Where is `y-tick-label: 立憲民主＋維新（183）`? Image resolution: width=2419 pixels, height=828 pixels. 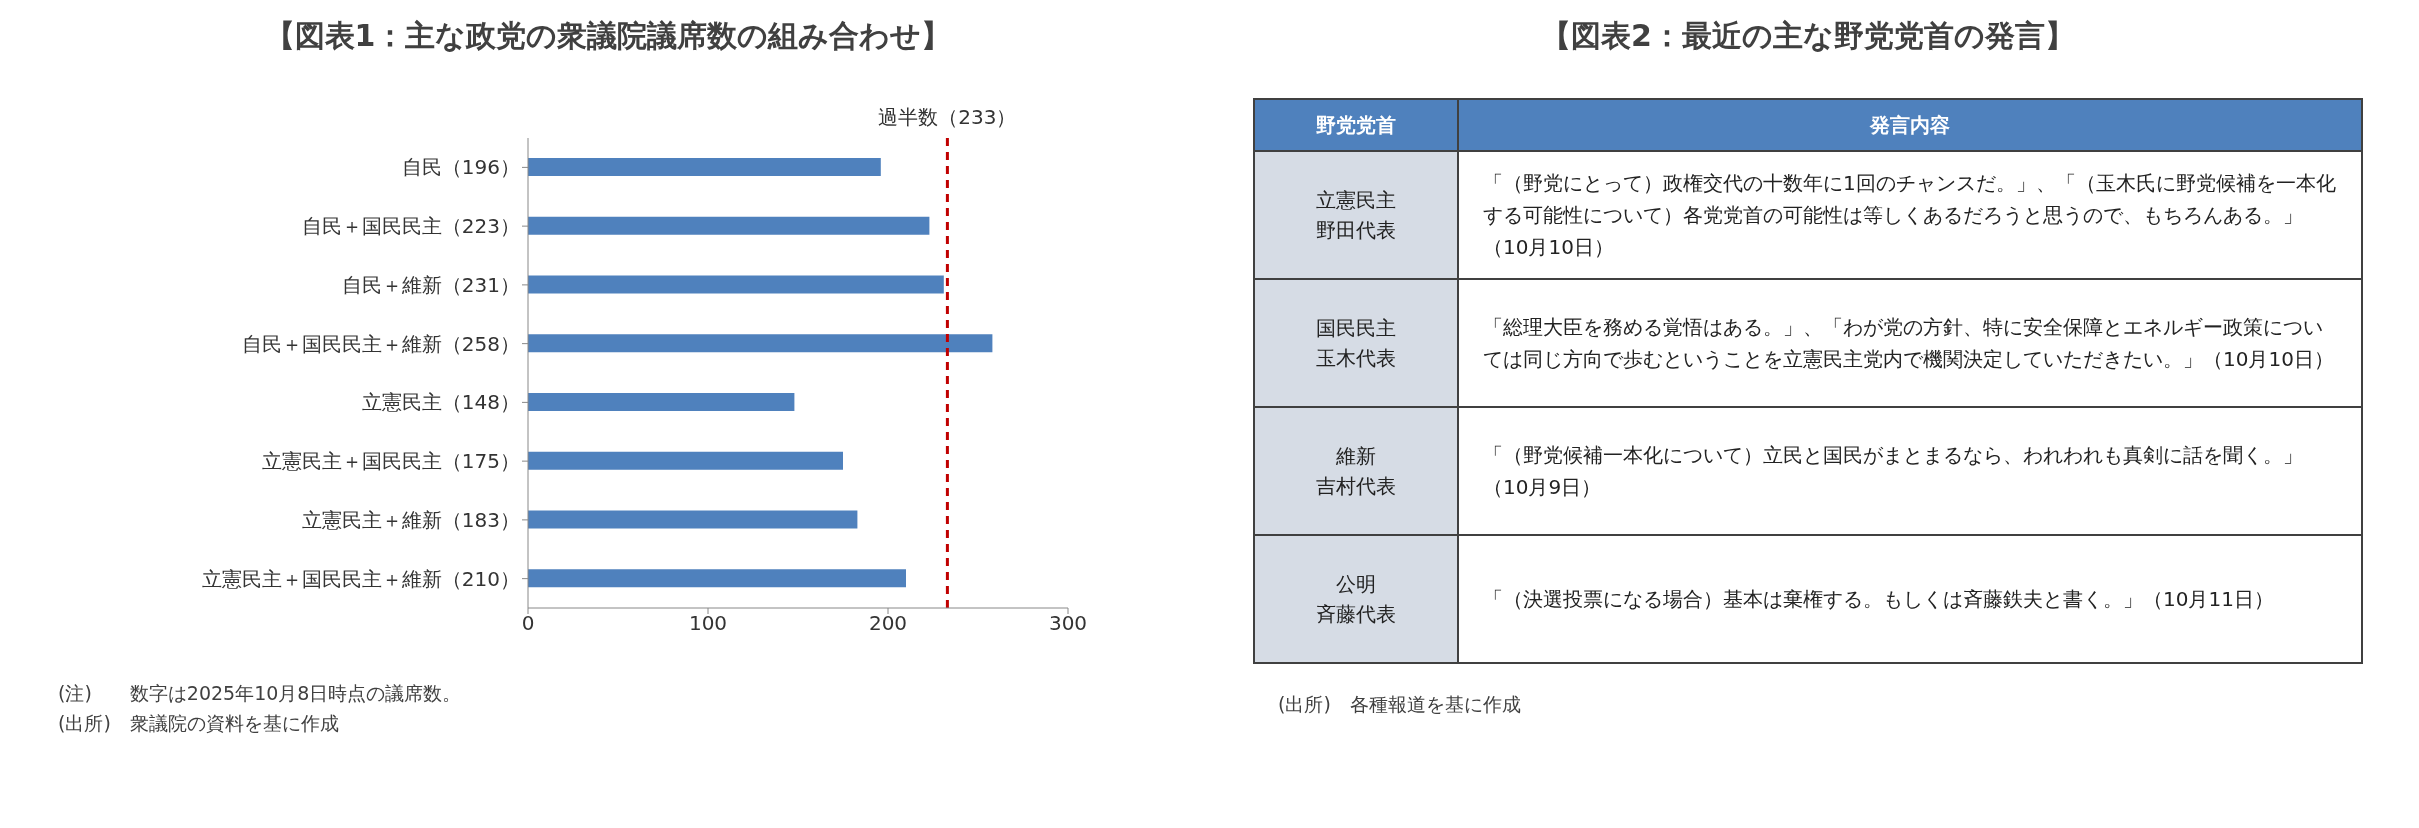
y-tick-label: 立憲民主＋維新（183） is located at coordinates (410, 519).